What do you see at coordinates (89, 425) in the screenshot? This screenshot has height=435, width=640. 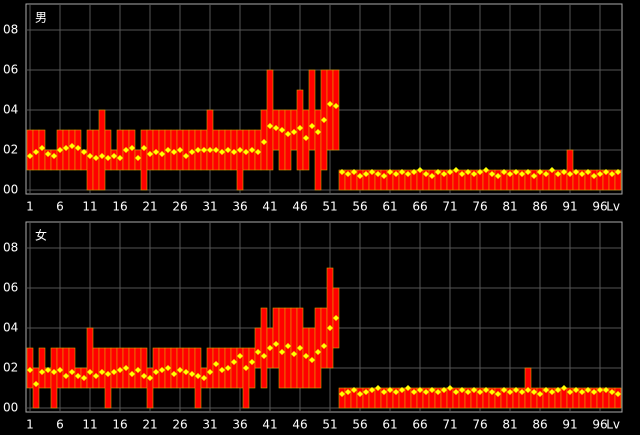 I see `x-tick-label: 11` at bounding box center [89, 425].